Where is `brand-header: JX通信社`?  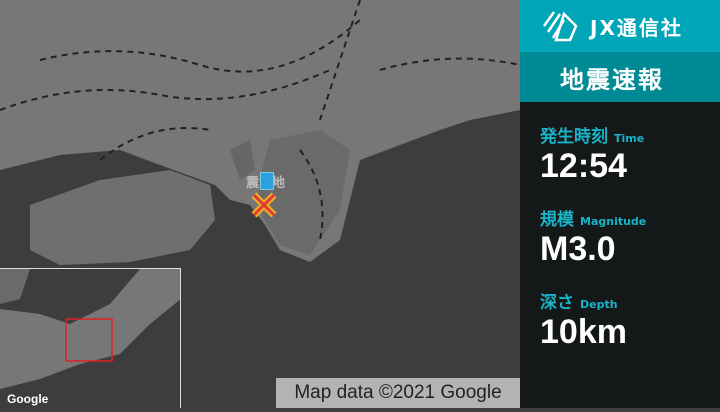
brand-header: JX通信社 is located at coordinates (620, 26).